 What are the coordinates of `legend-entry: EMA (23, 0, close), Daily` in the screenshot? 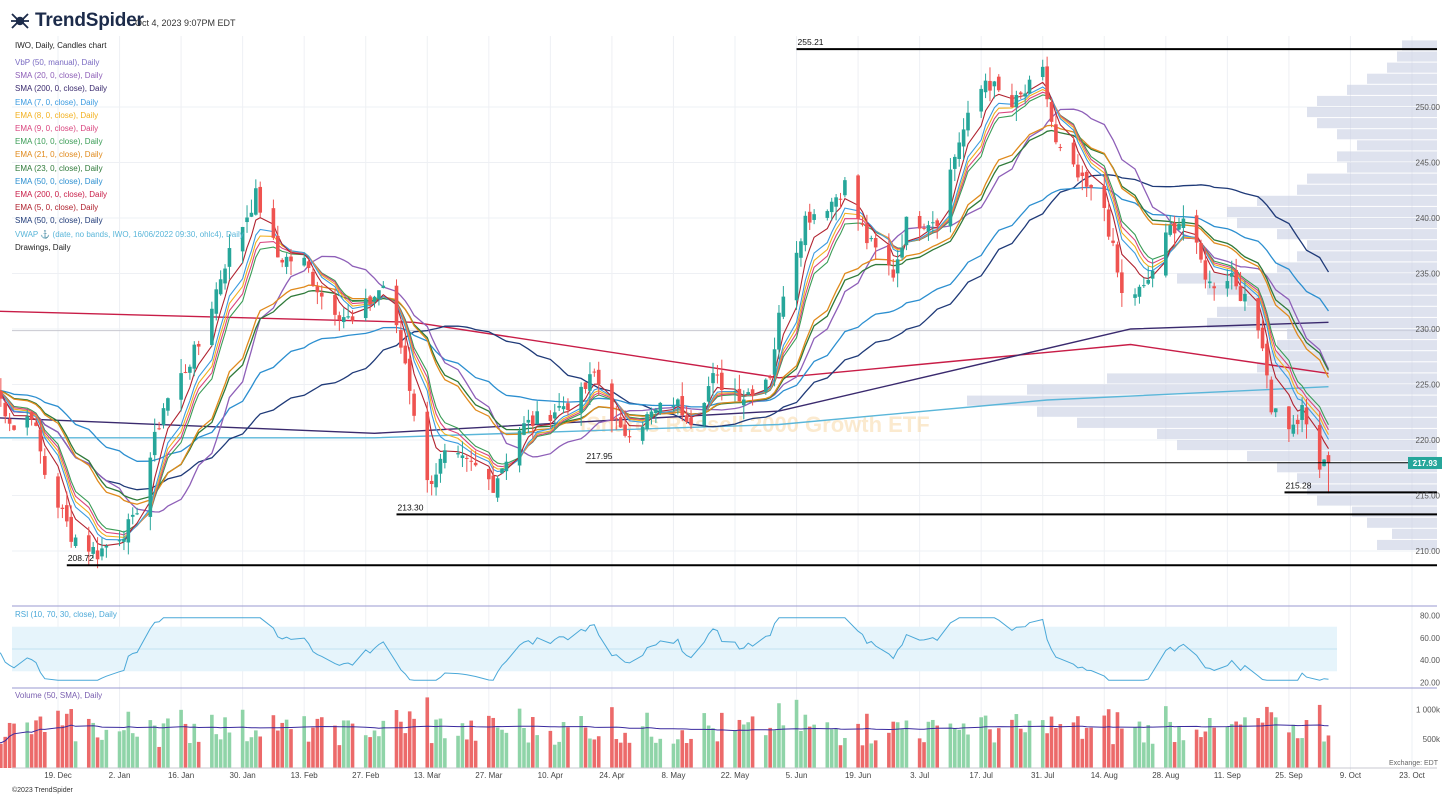 It's located at (59, 168).